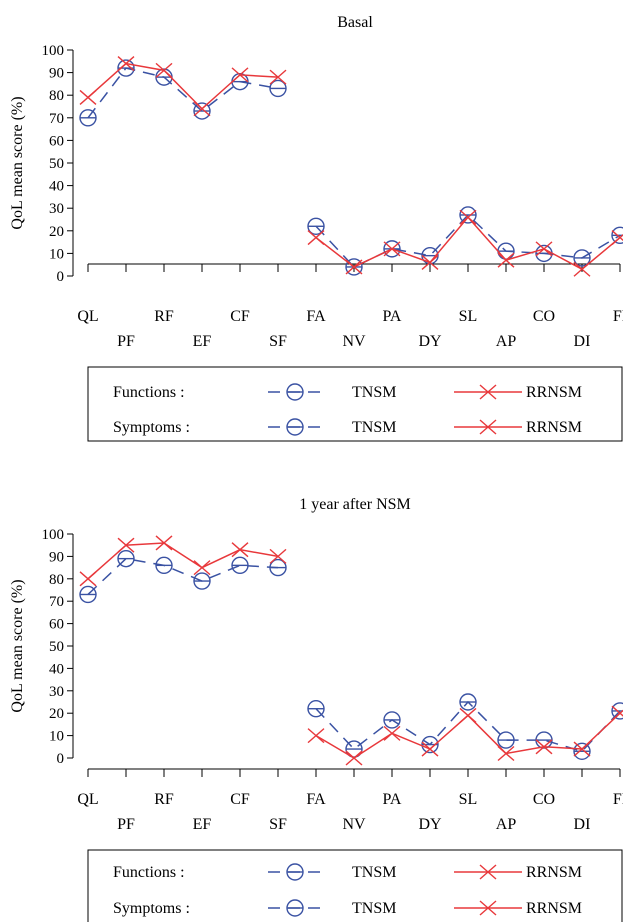  What do you see at coordinates (149, 392) in the screenshot?
I see `legend-row-label: Functions :` at bounding box center [149, 392].